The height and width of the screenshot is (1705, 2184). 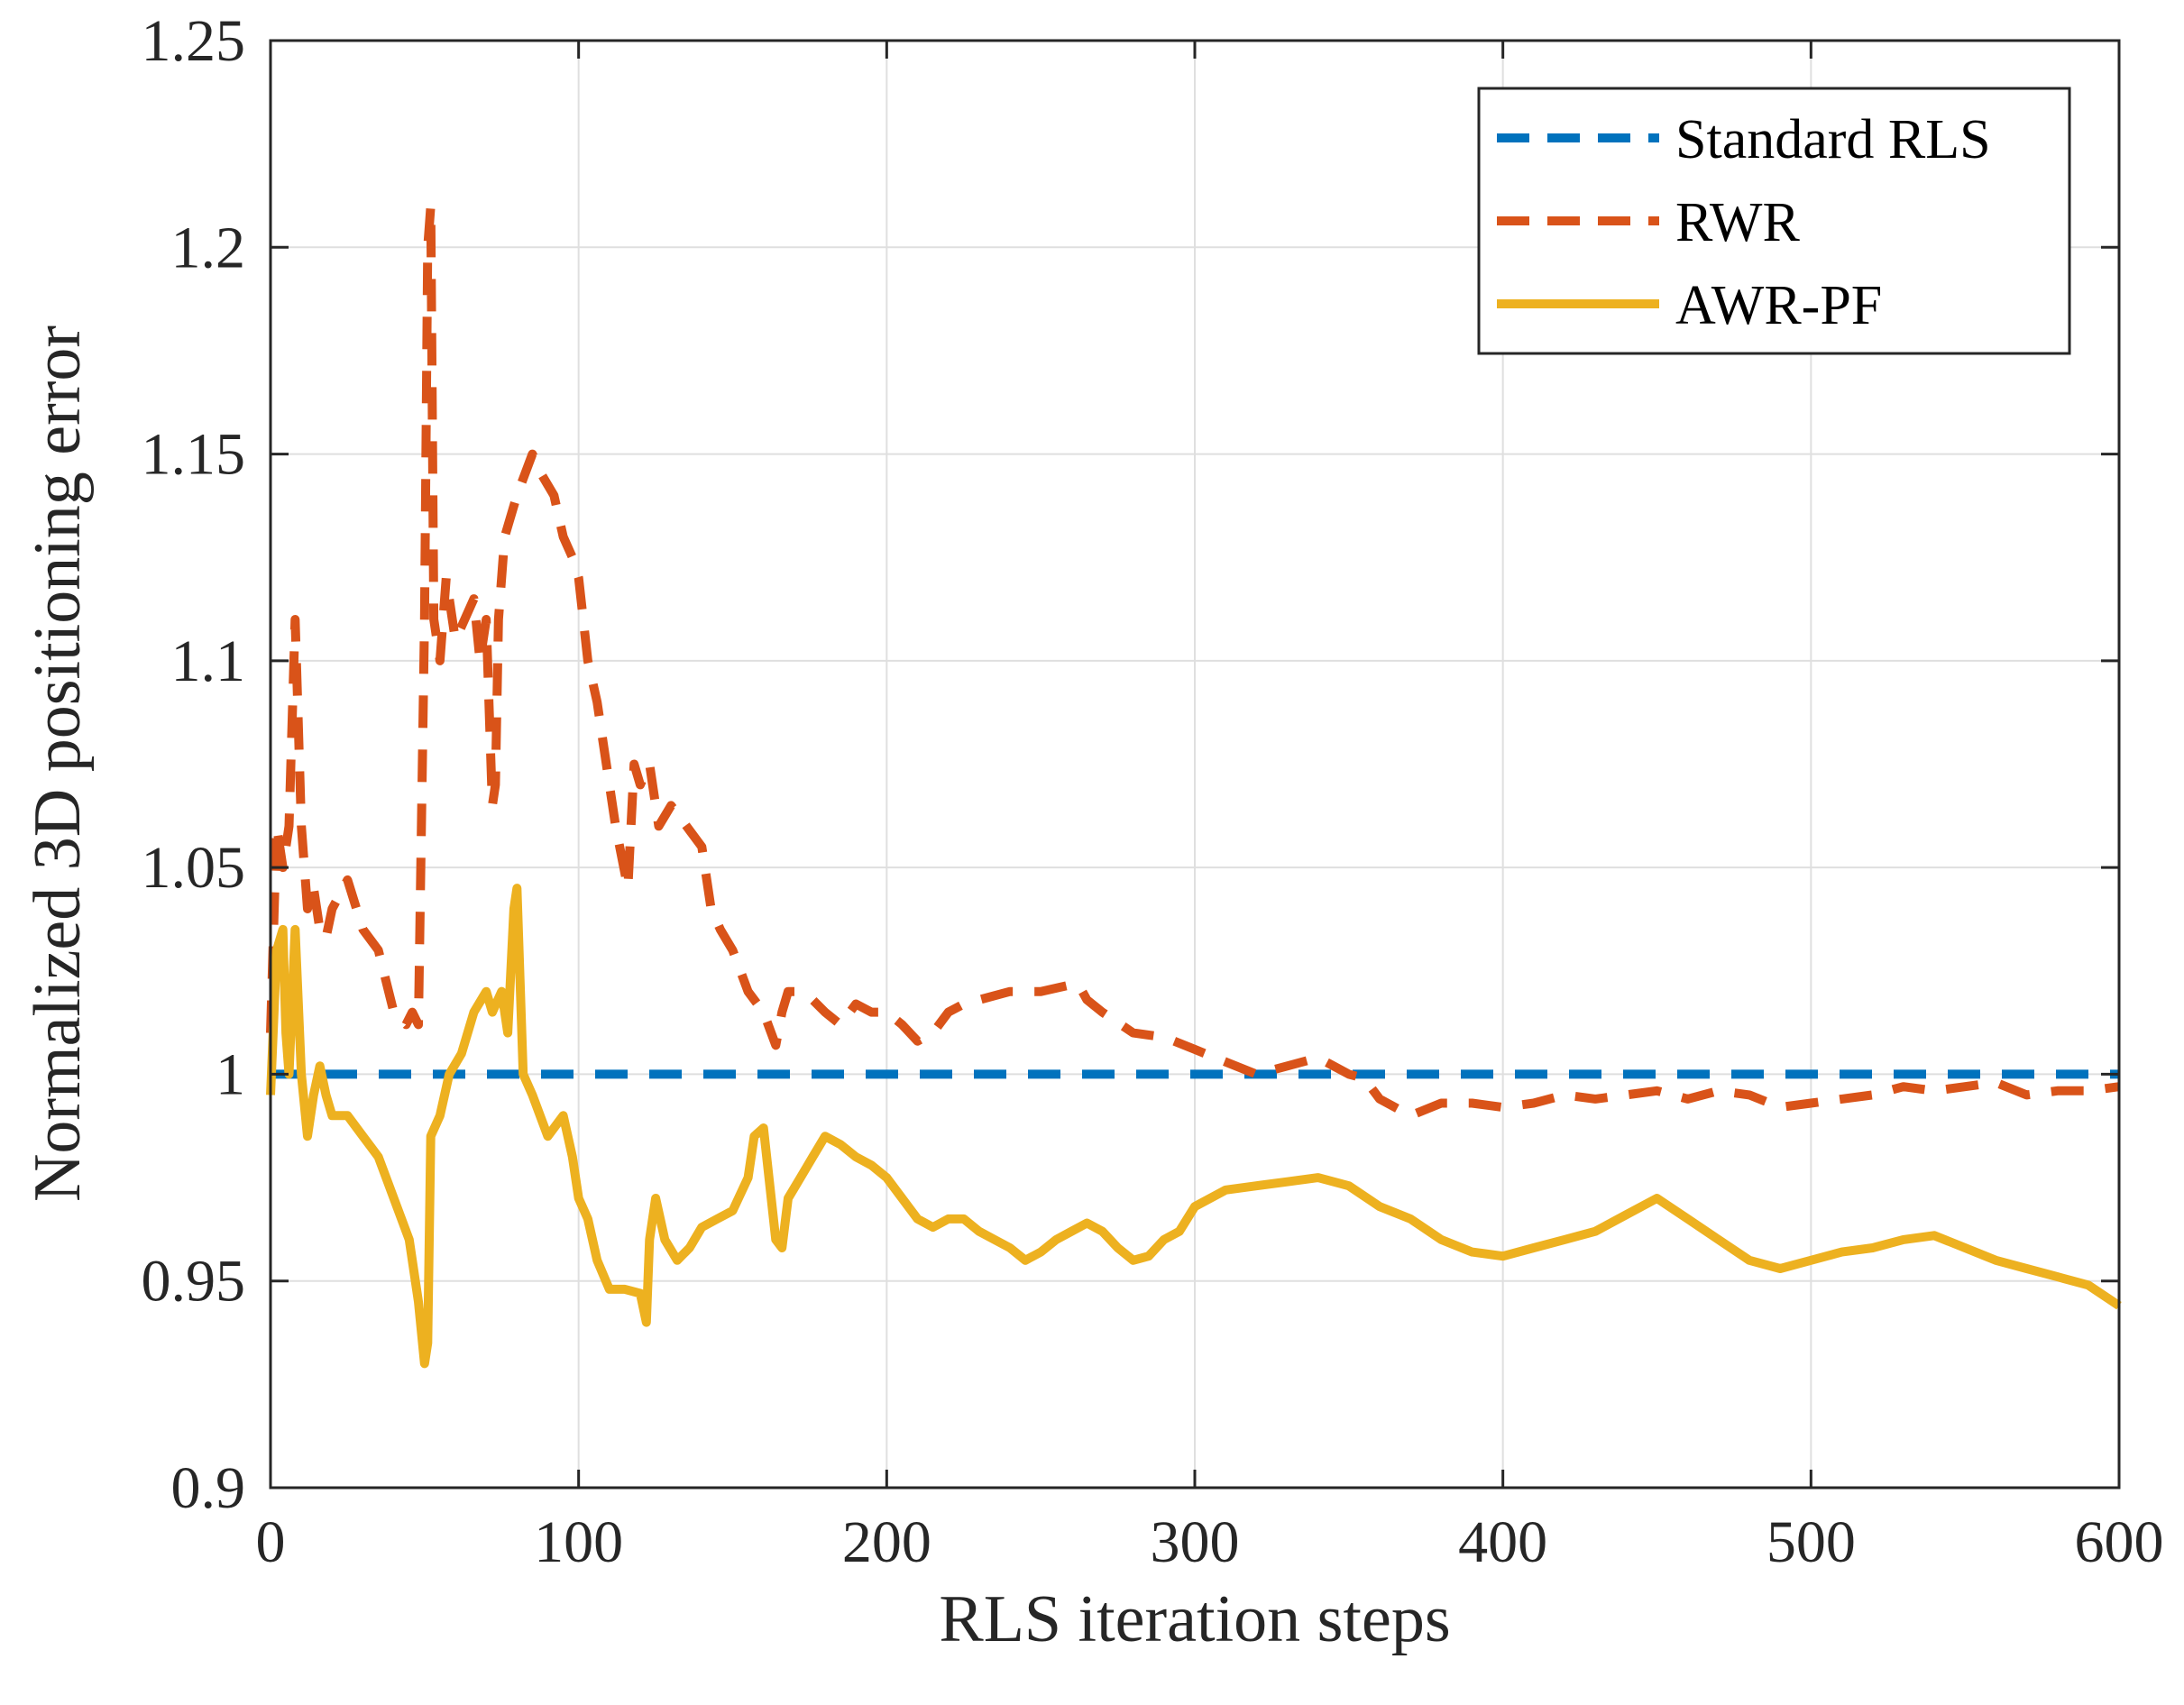 What do you see at coordinates (194, 455) in the screenshot?
I see `y-tick-label: 1.15` at bounding box center [194, 455].